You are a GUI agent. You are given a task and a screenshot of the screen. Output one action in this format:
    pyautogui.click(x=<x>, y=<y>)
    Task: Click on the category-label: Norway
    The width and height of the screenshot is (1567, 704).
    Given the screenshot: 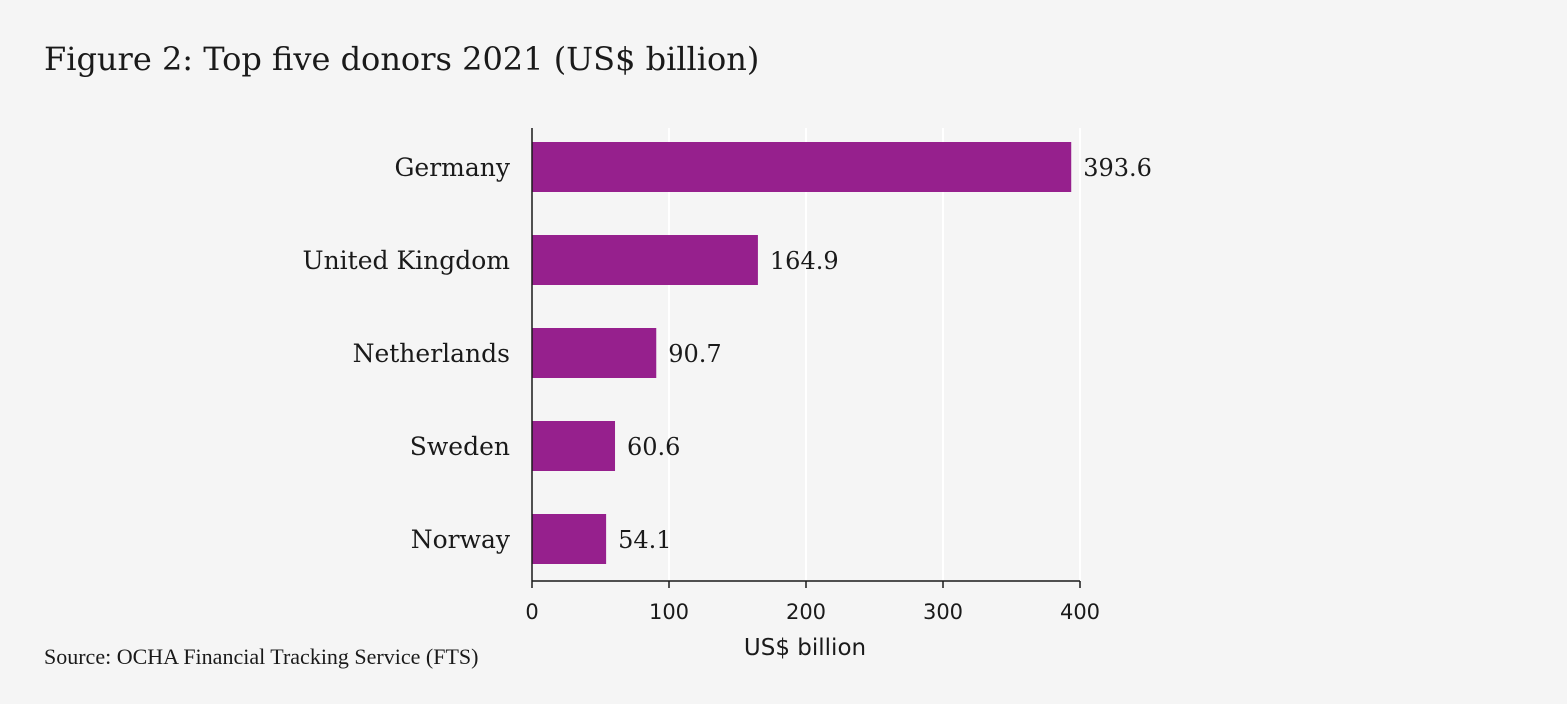 What is the action you would take?
    pyautogui.click(x=461, y=539)
    